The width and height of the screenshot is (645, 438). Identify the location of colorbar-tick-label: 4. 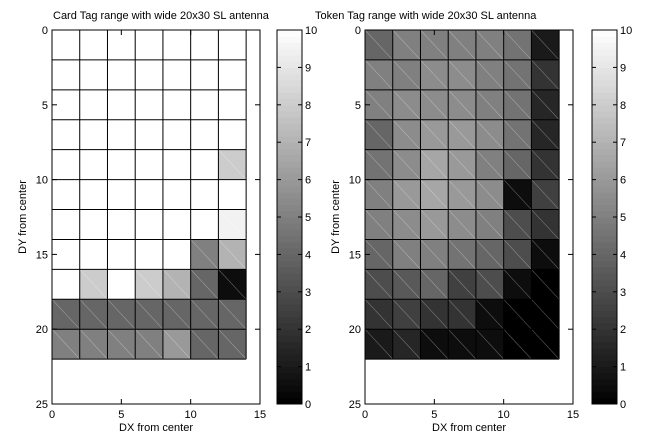
(308, 255).